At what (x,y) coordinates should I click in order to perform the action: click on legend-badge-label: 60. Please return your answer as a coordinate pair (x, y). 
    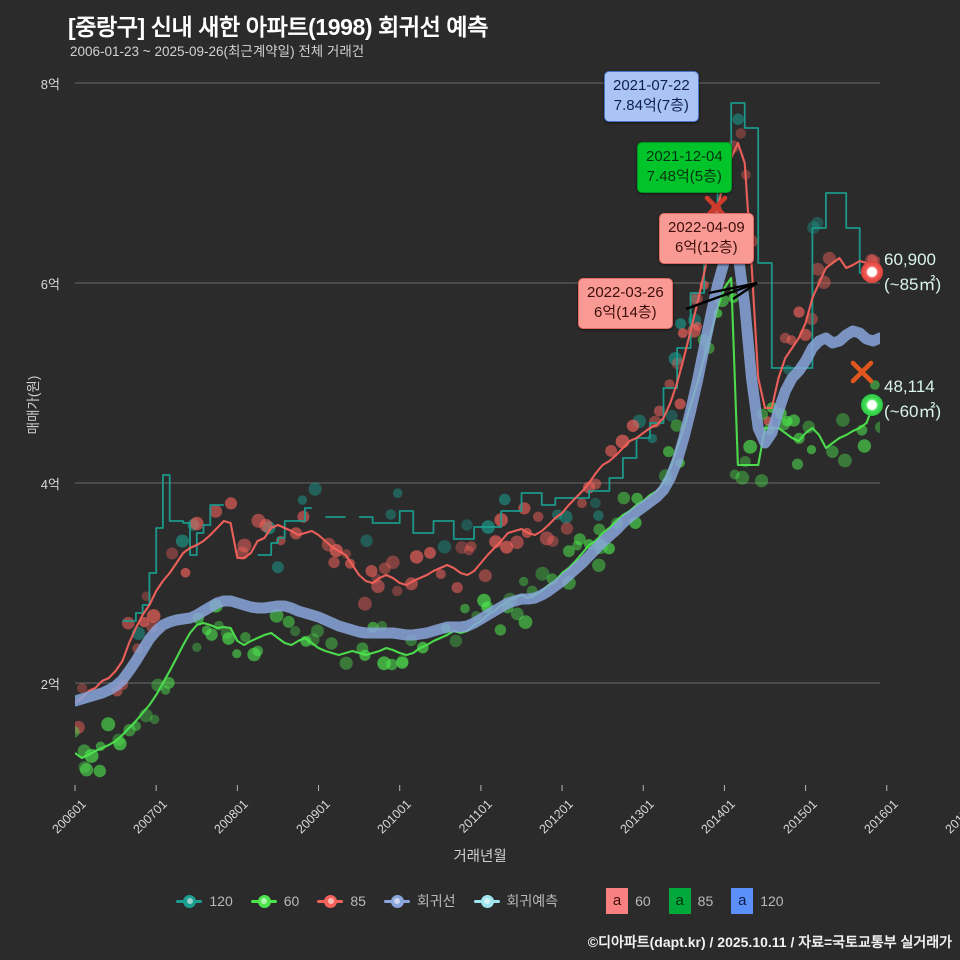
    Looking at the image, I should click on (643, 901).